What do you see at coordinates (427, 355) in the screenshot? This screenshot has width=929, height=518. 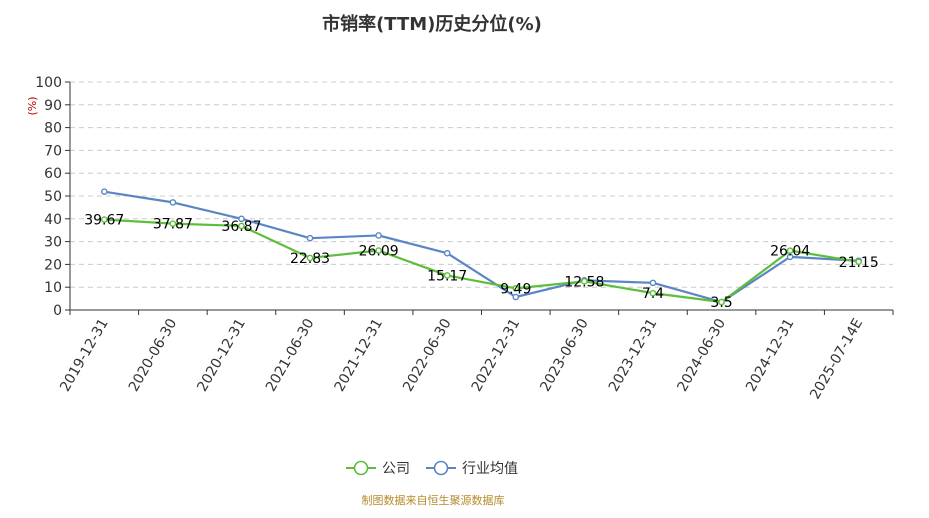 I see `x-tick-label: 2022-06-30` at bounding box center [427, 355].